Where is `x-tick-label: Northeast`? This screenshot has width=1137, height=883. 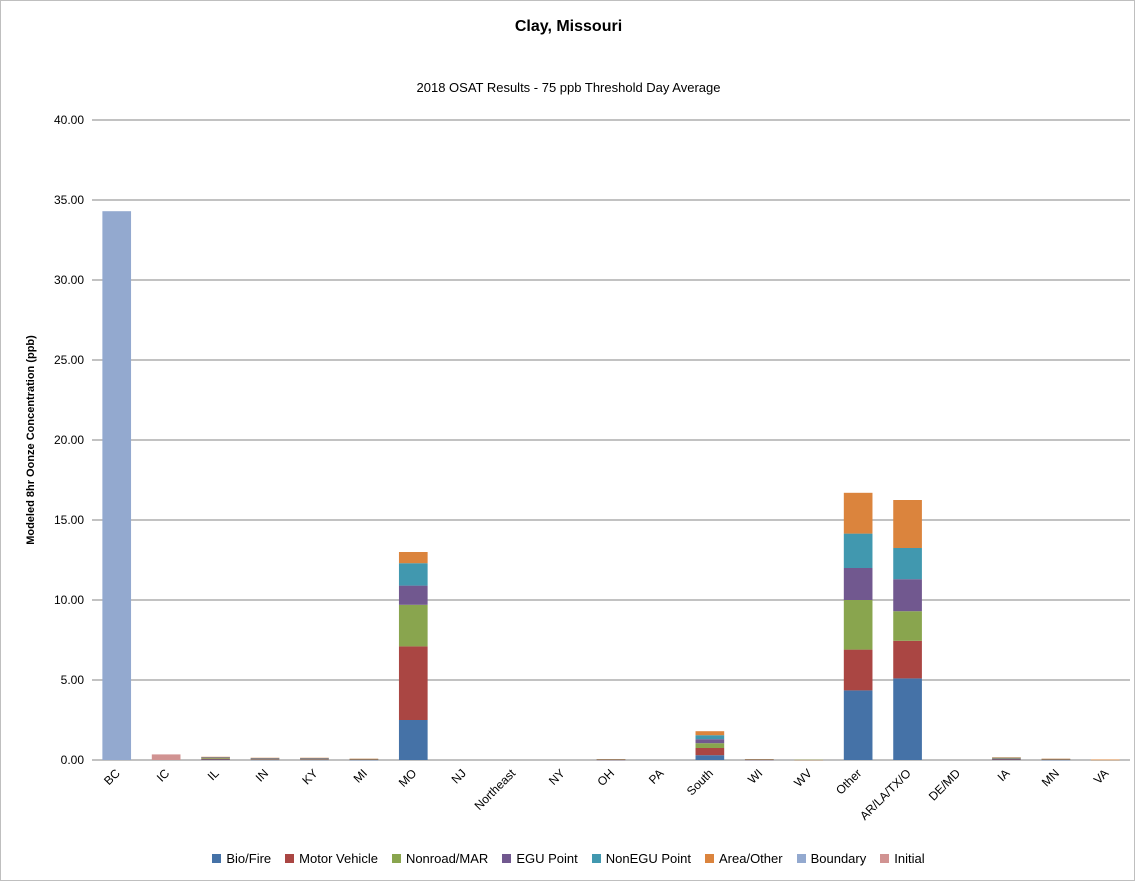
x-tick-label: Northeast is located at coordinates (495, 789).